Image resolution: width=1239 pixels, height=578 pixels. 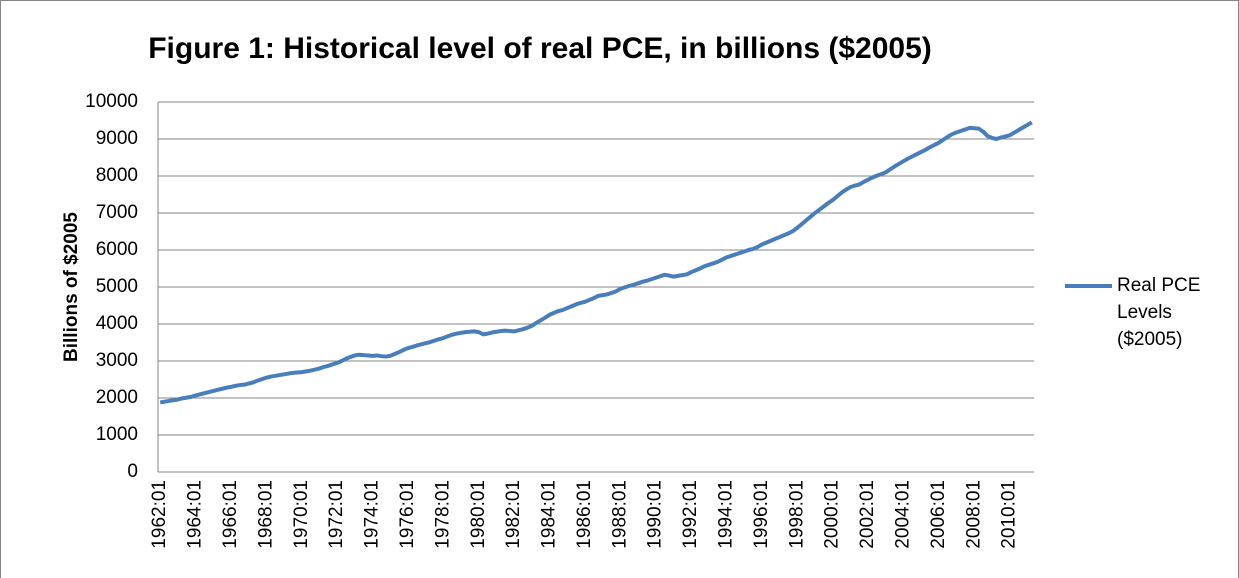 I want to click on x-tick-label: 1982:01, so click(x=513, y=514).